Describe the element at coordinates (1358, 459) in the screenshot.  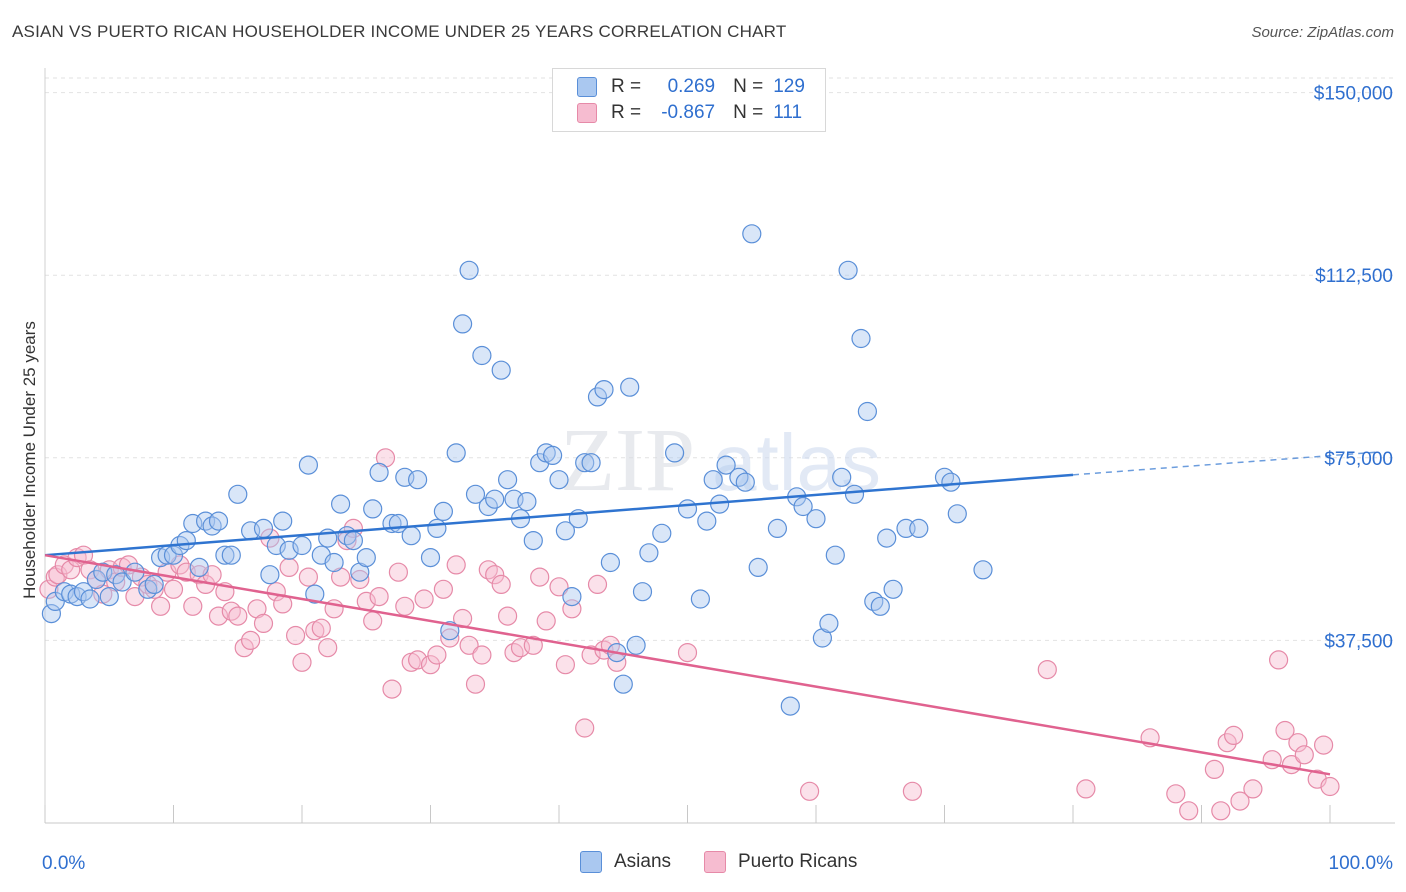
I see `y-tick-label: $75,000` at that location.